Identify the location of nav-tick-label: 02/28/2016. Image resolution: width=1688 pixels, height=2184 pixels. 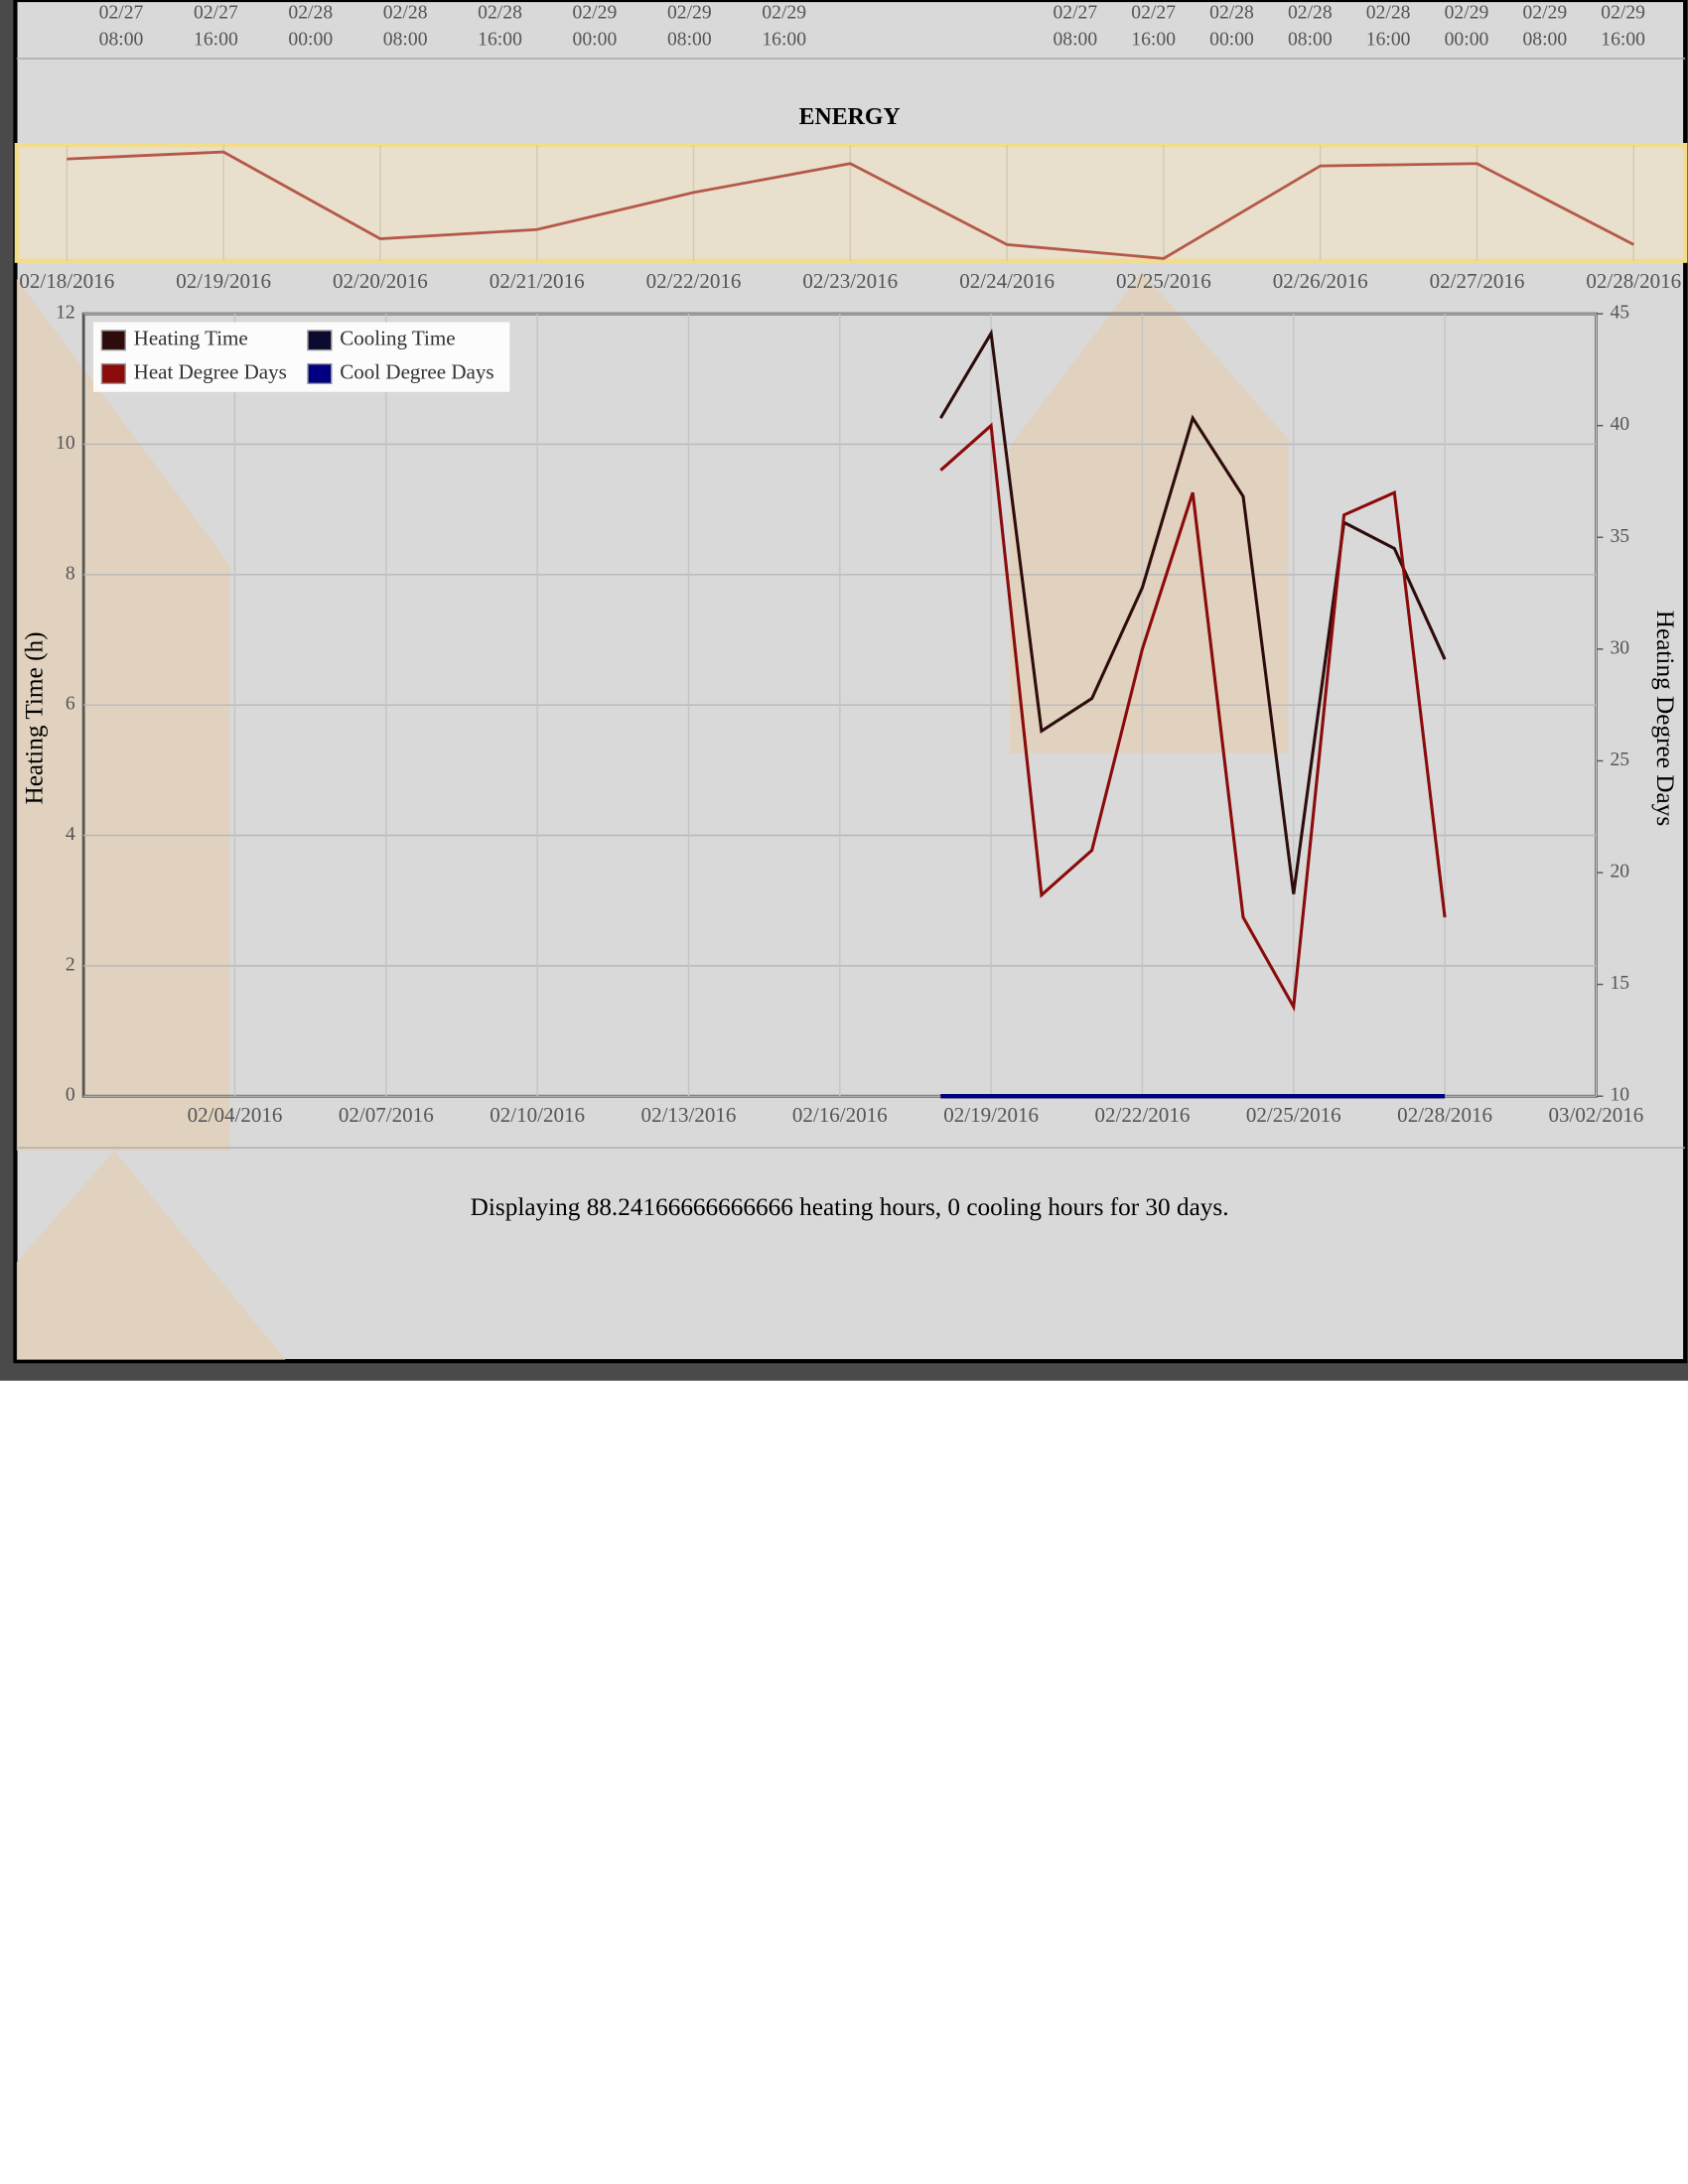
(1633, 281).